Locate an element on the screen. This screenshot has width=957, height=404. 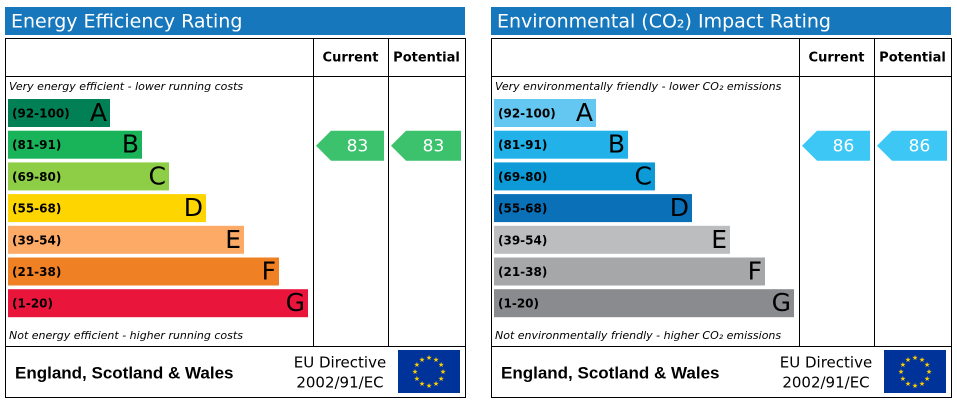
panel-title: Environmental (CO₂) Impact Rating is located at coordinates (664, 22).